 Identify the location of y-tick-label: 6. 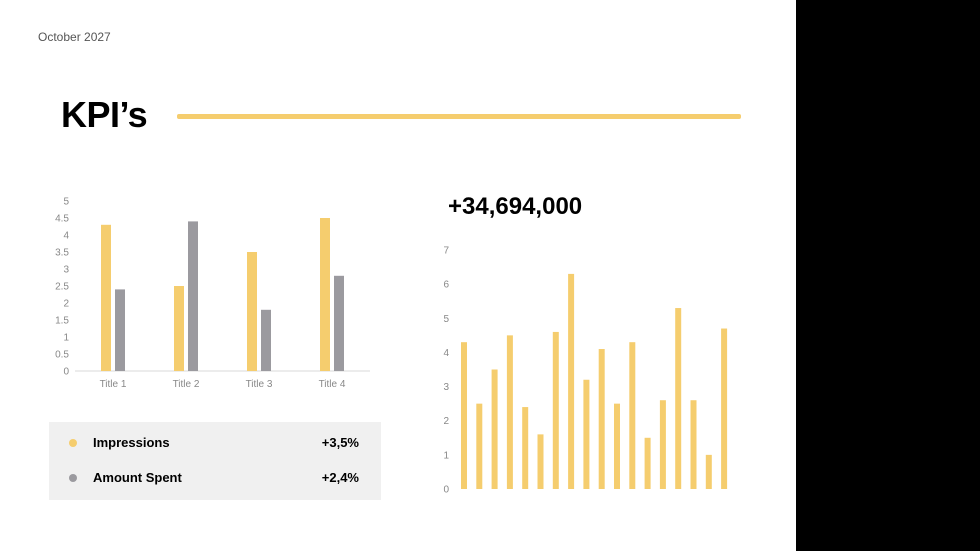
(446, 285).